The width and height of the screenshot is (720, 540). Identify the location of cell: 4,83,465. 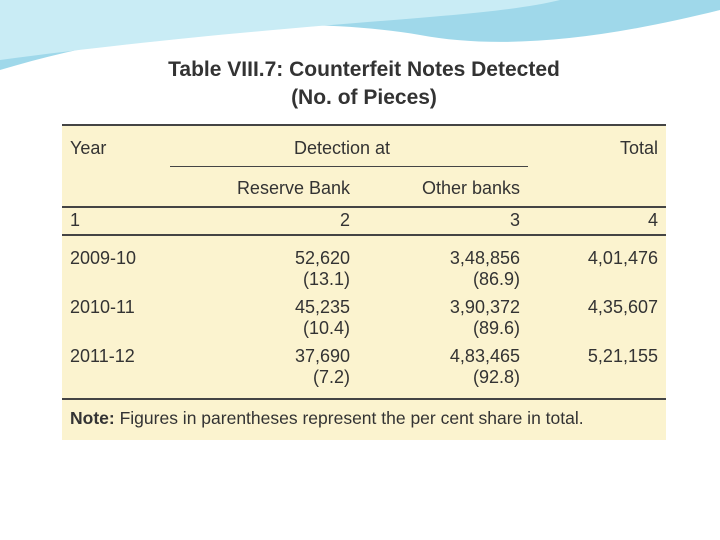
(484, 356).